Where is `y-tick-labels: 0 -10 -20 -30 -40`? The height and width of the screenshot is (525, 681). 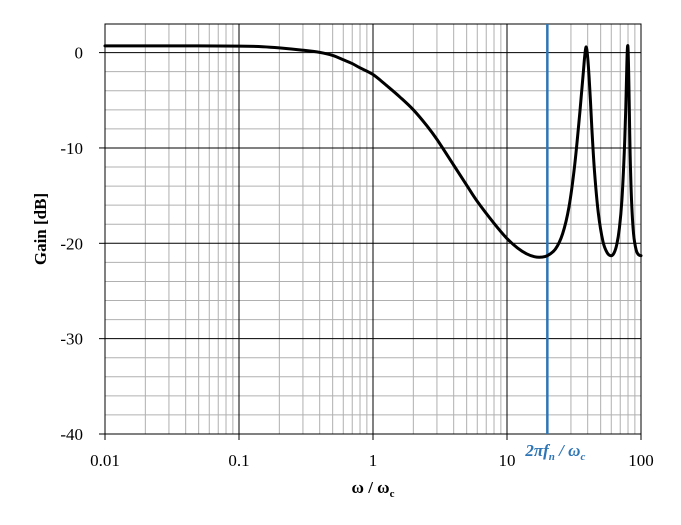
y-tick-labels: 0 -10 -20 -30 -40 is located at coordinates (71, 244).